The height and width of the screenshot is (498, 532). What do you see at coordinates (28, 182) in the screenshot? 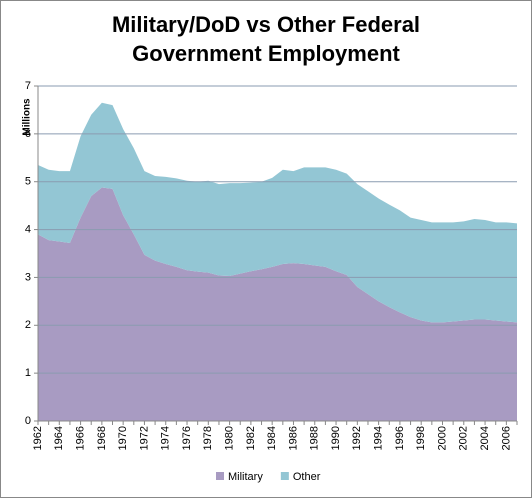
I see `y-tick-label: 5` at bounding box center [28, 182].